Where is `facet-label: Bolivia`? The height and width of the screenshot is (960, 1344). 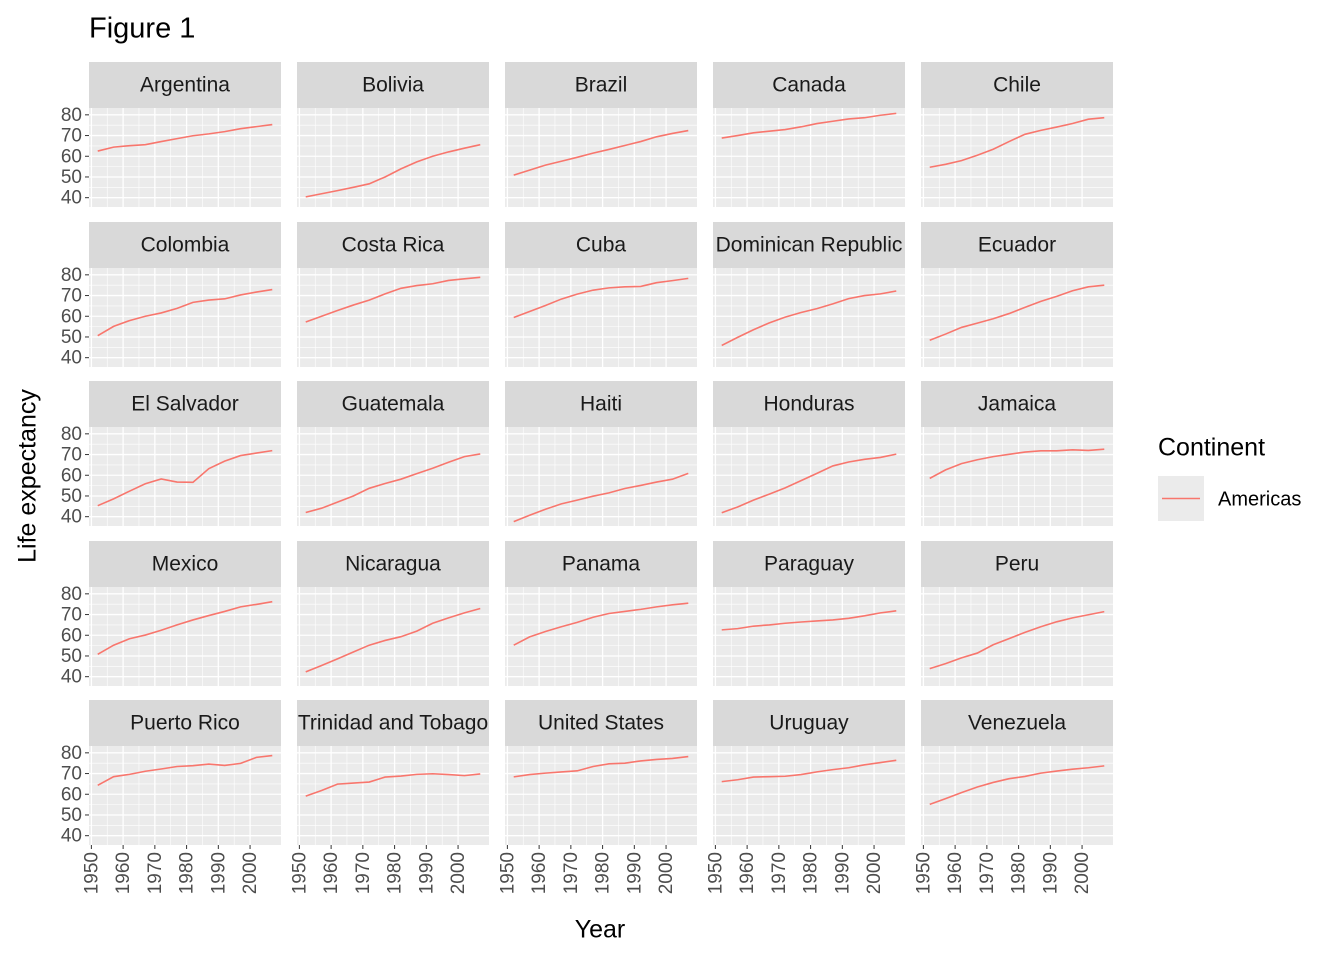
facet-label: Bolivia is located at coordinates (393, 85).